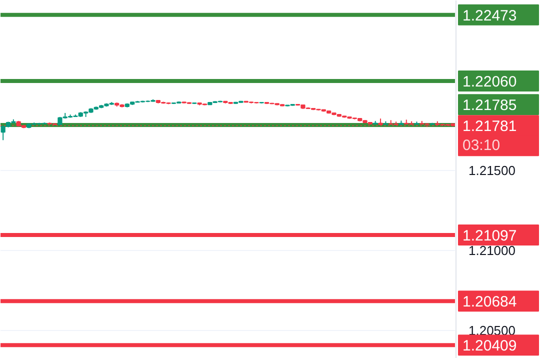  I want to click on ref-line-label: 1.21097, so click(489, 236).